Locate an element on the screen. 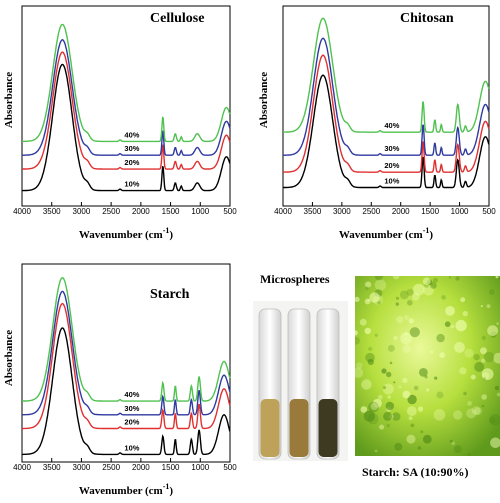 This screenshot has height=503, width=500. series-label: 20% is located at coordinates (131, 421).